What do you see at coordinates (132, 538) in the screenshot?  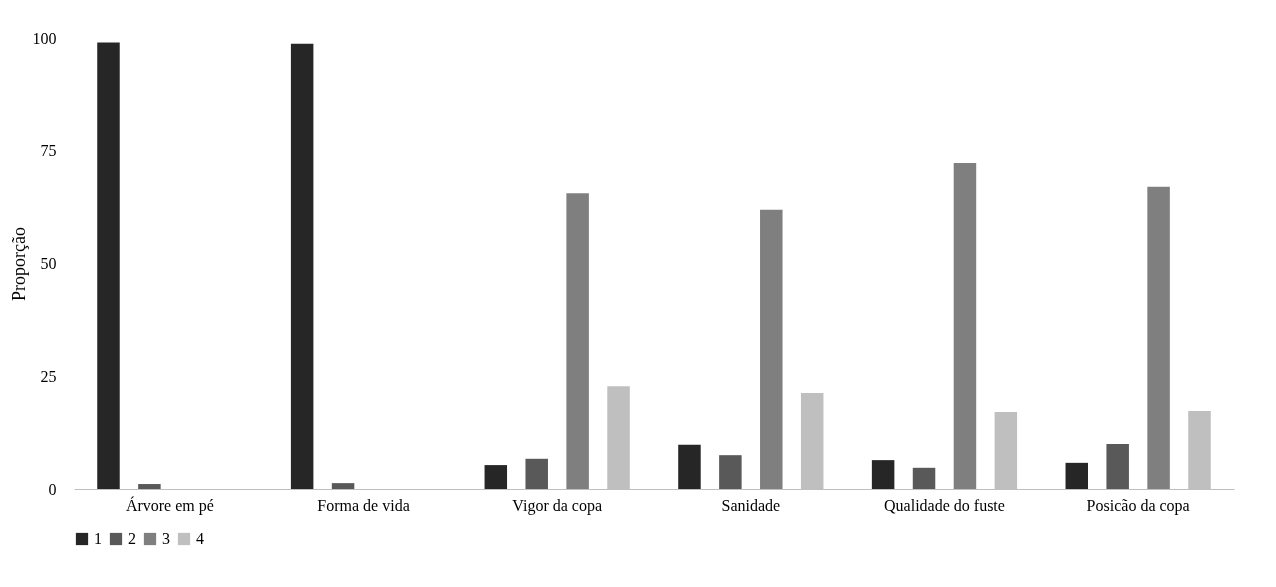 I see `legend-label: 2` at bounding box center [132, 538].